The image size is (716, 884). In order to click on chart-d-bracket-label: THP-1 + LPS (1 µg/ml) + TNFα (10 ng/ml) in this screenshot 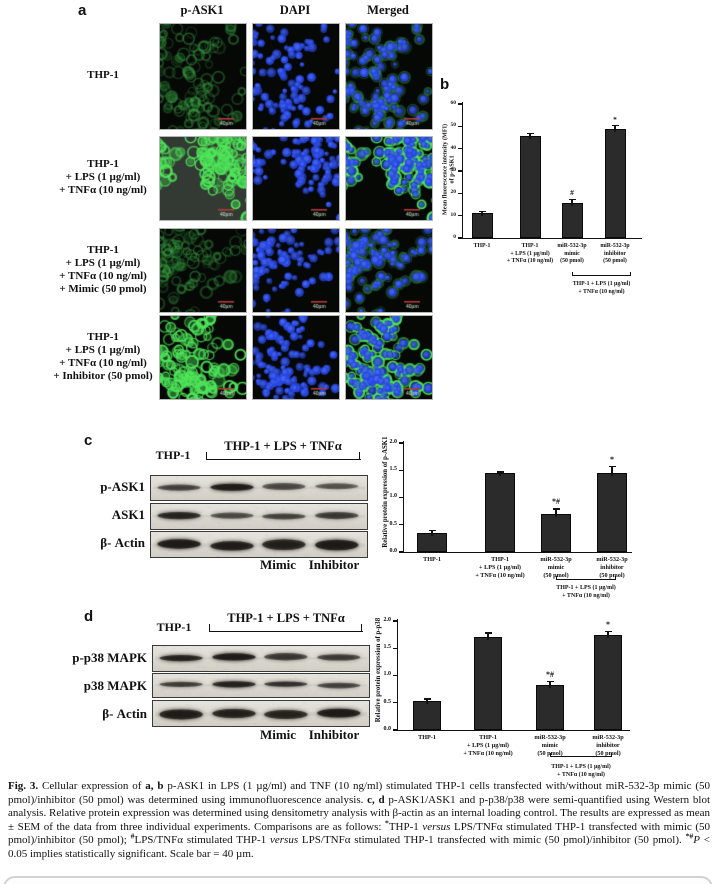, I will do `click(581, 771)`.